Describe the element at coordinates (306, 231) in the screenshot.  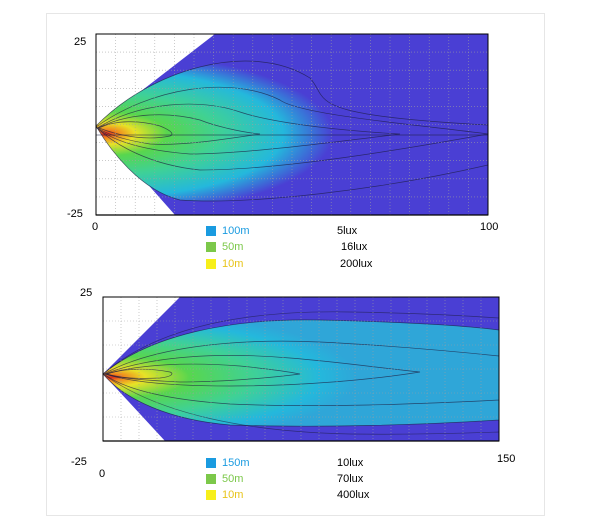
I see `legend-row-1-1: 100m 5lux` at that location.